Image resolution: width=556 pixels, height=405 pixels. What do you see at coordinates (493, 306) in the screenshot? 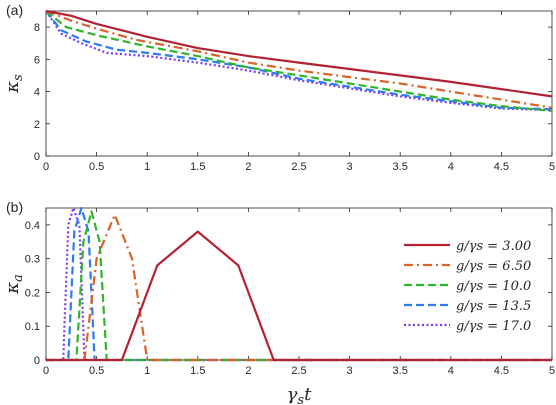
I see `legend-label: g/γs = 13.5` at bounding box center [493, 306].